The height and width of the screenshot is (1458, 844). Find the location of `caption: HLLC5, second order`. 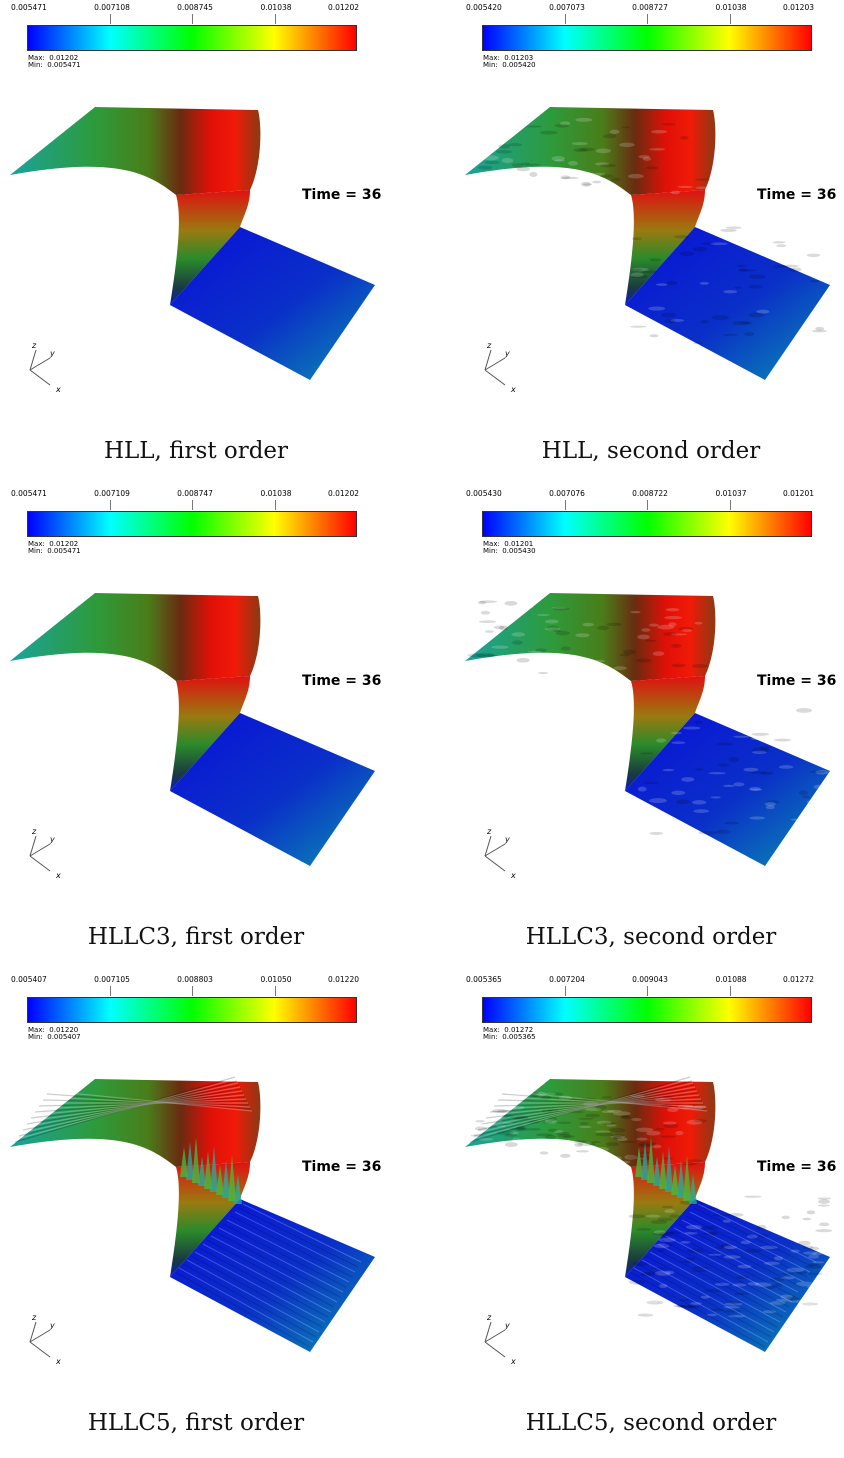

caption: HLLC5, second order is located at coordinates (651, 1423).